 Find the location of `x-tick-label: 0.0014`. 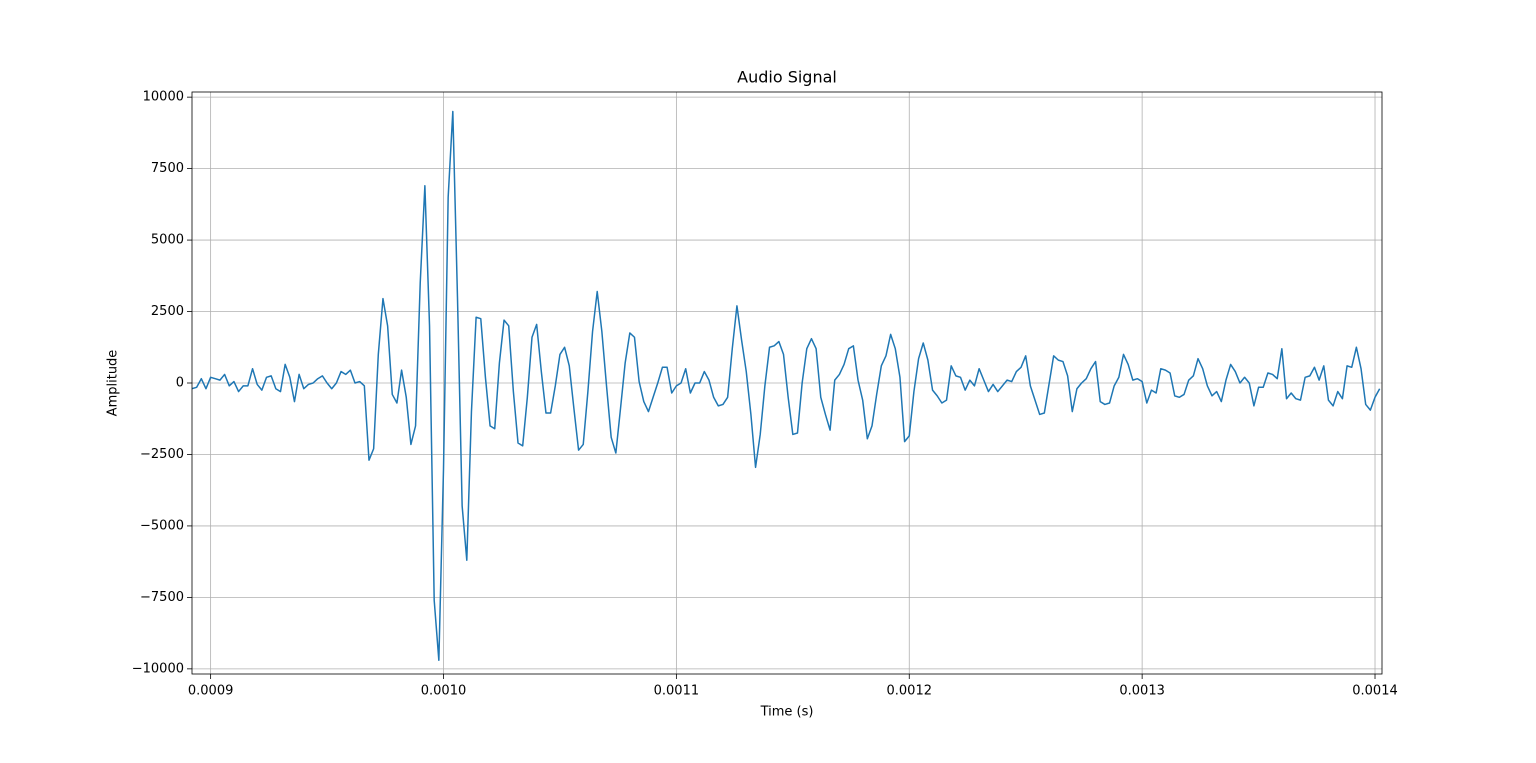

x-tick-label: 0.0014 is located at coordinates (1375, 691).